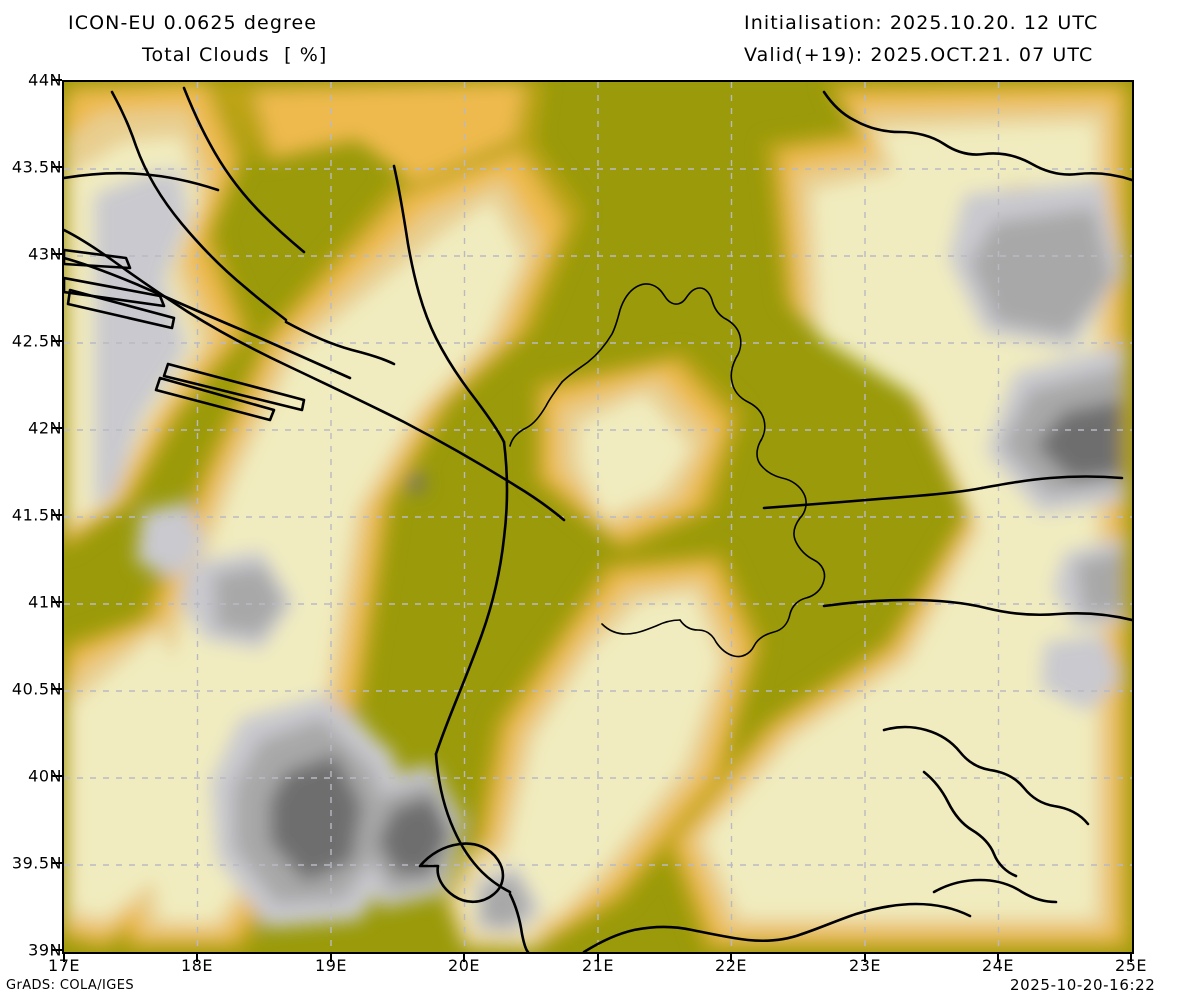 The height and width of the screenshot is (1000, 1200). What do you see at coordinates (36, 515) in the screenshot?
I see `y-axis-label-5: 41.5N` at bounding box center [36, 515].